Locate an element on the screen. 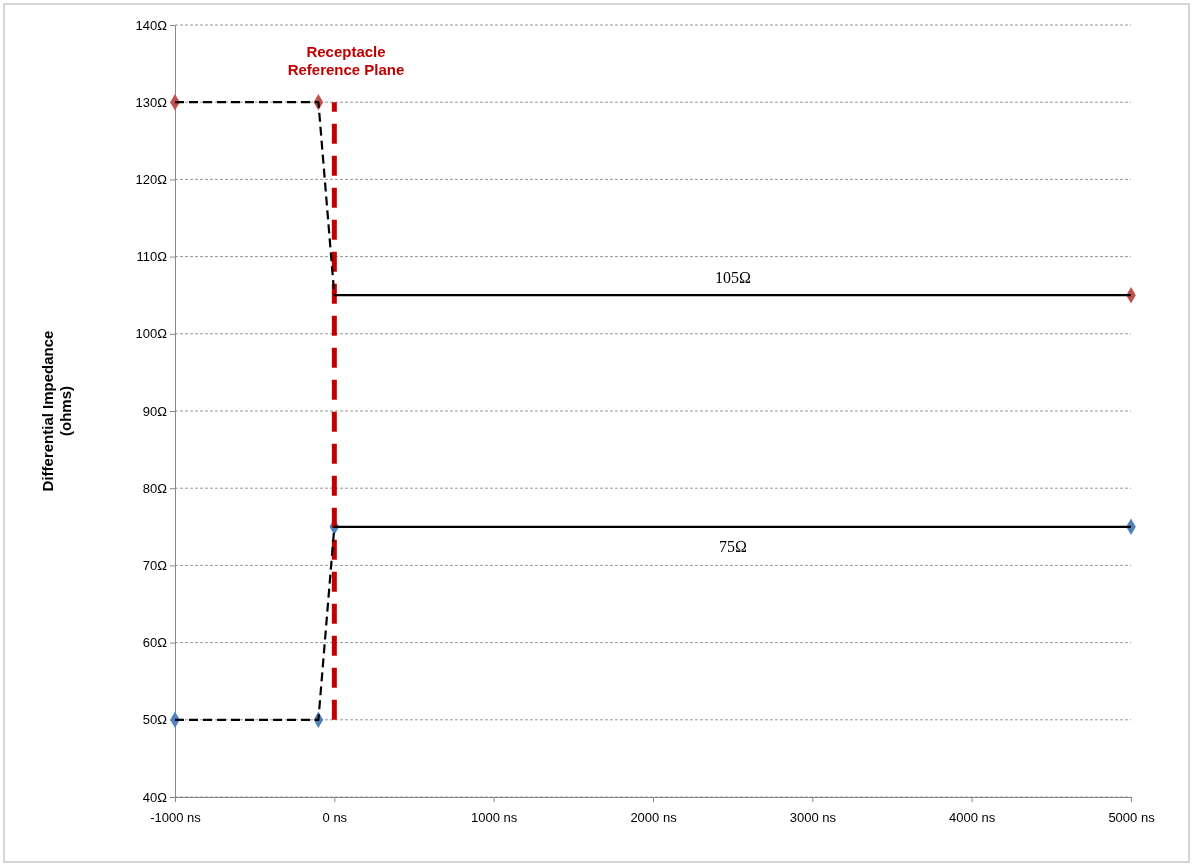  y-tick-label: 60Ω is located at coordinates (155, 643).